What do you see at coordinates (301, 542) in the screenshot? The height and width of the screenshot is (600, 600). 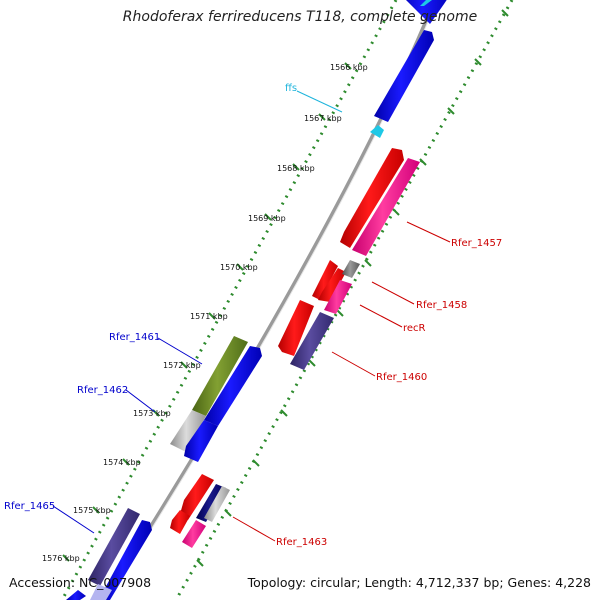 I see `gene-label-rfer-1463: Rfer_1463` at bounding box center [301, 542].